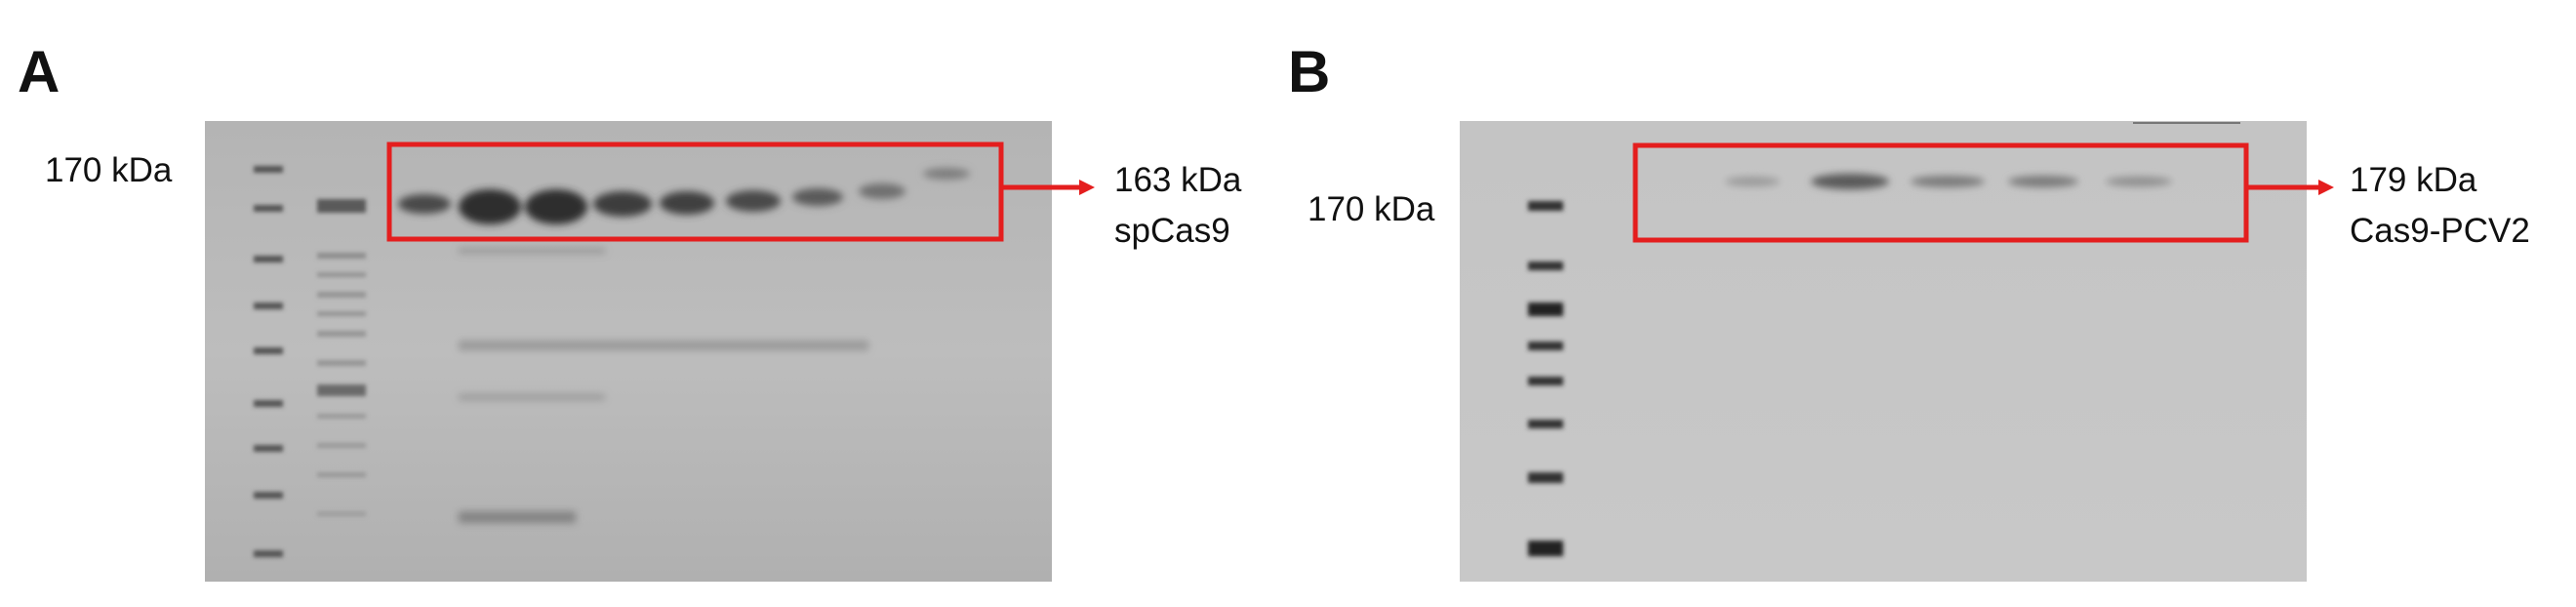 Image resolution: width=2576 pixels, height=607 pixels. What do you see at coordinates (1309, 71) in the screenshot?
I see `panel-b-letter: B` at bounding box center [1309, 71].